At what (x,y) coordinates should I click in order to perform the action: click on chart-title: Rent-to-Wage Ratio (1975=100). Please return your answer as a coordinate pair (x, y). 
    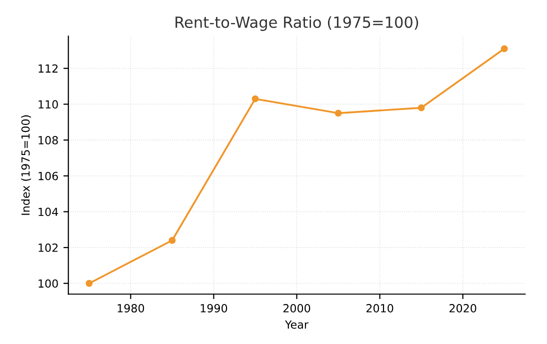
    Looking at the image, I should click on (297, 23).